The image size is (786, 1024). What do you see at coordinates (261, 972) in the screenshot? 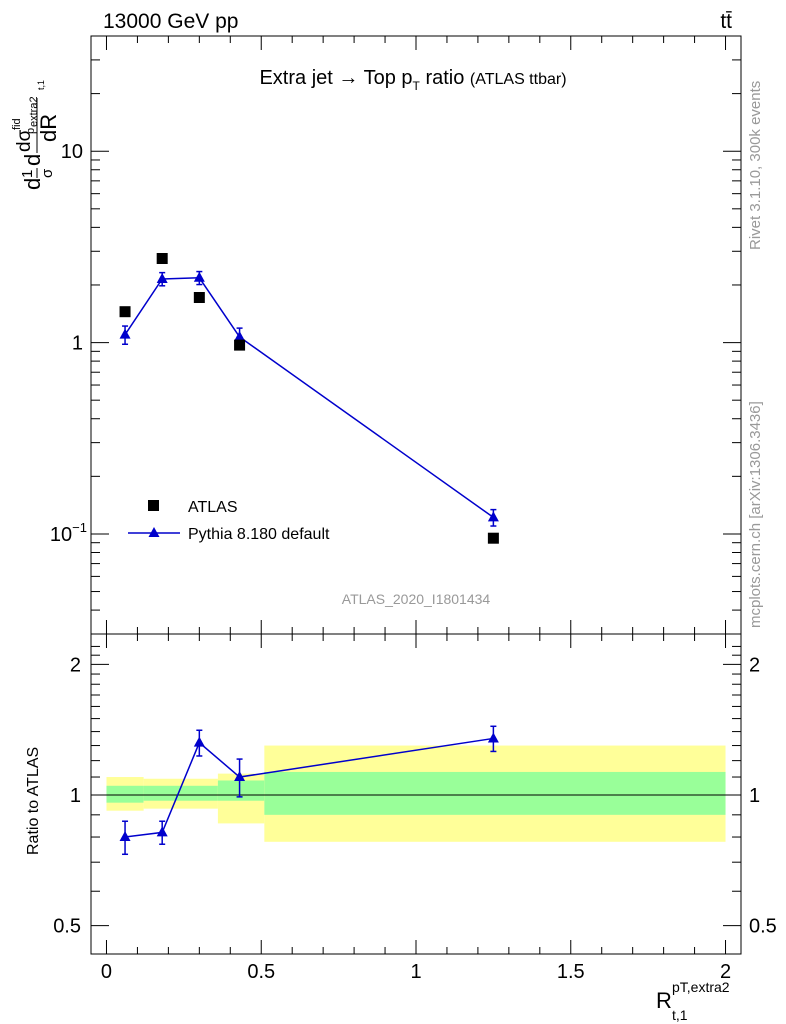
I see `xtick-label: 0.5` at bounding box center [261, 972].